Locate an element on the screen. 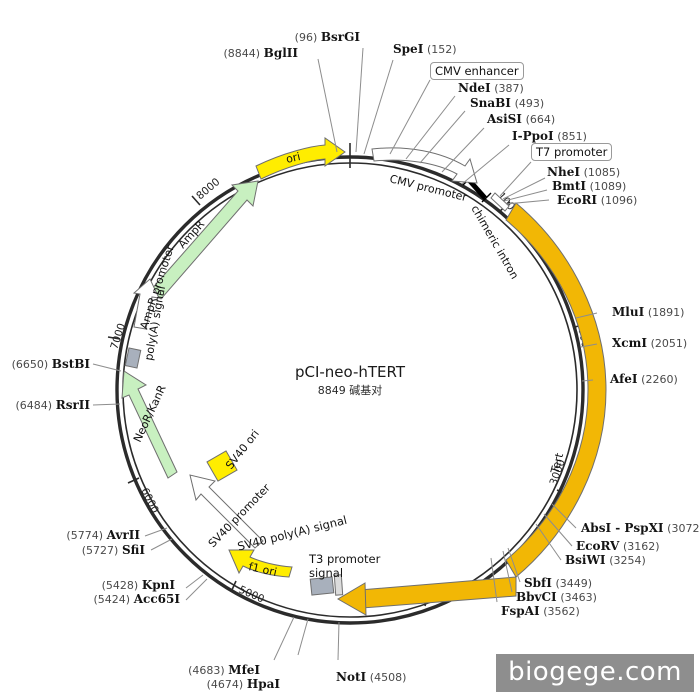 This screenshot has width=700, height=700. site-mfei: (4683) MfeI is located at coordinates (190, 670).